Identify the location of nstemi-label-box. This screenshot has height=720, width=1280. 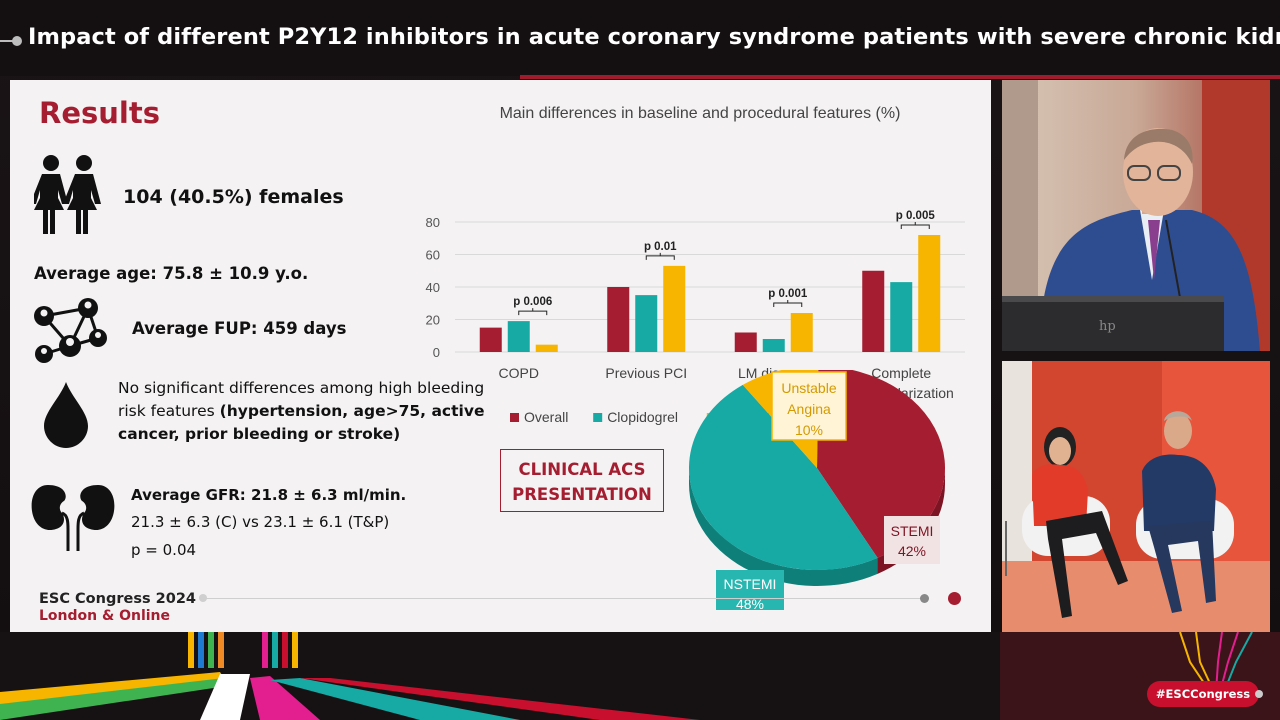
(750, 590).